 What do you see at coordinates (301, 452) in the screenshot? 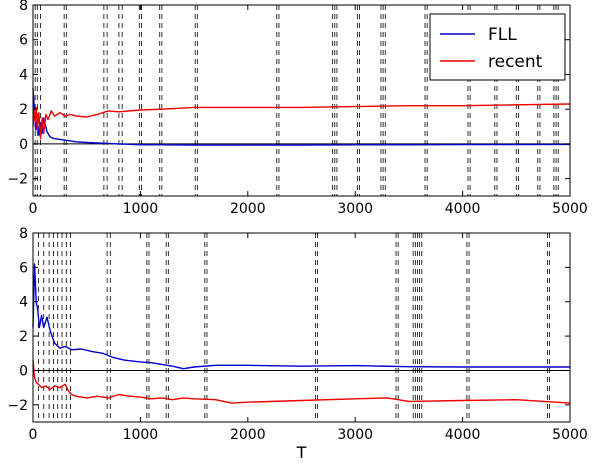
I see `x-axis-title: T` at bounding box center [301, 452].